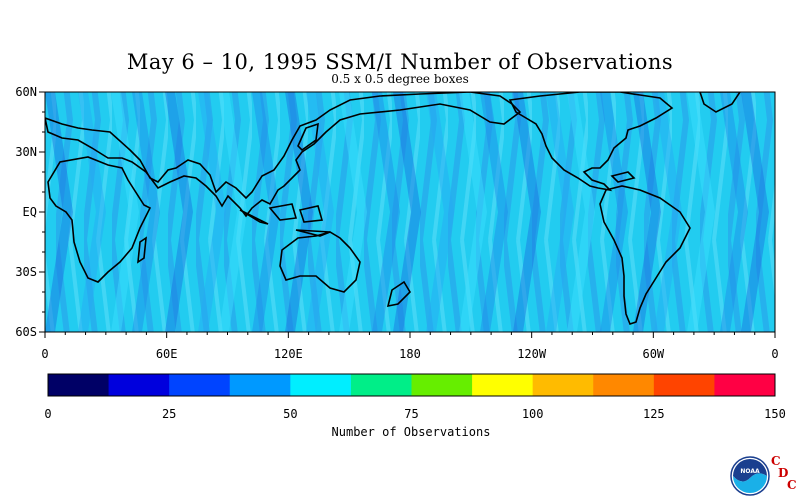 The height and width of the screenshot is (500, 800). Describe the element at coordinates (653, 354) in the screenshot. I see `longitude-label: 60W` at that location.